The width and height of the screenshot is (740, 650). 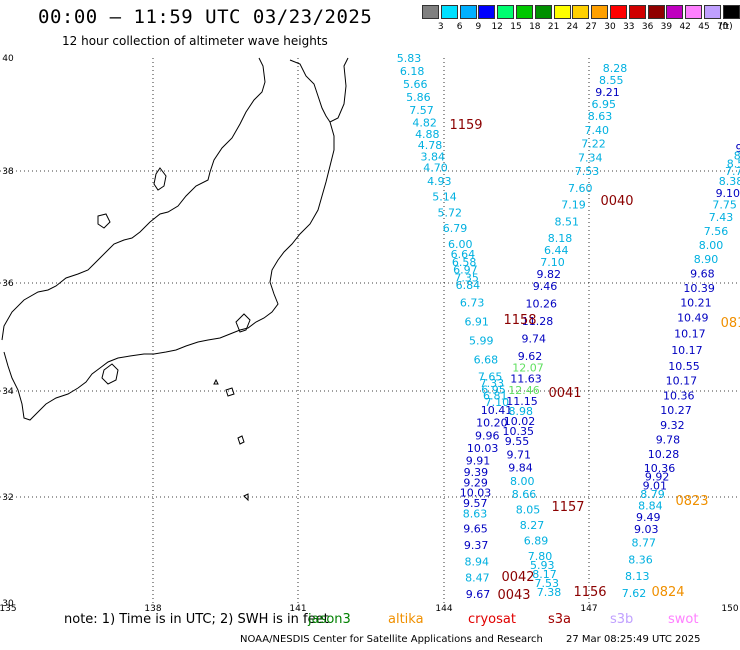 I want to click on wave-height-value: 9.92, so click(x=657, y=477).